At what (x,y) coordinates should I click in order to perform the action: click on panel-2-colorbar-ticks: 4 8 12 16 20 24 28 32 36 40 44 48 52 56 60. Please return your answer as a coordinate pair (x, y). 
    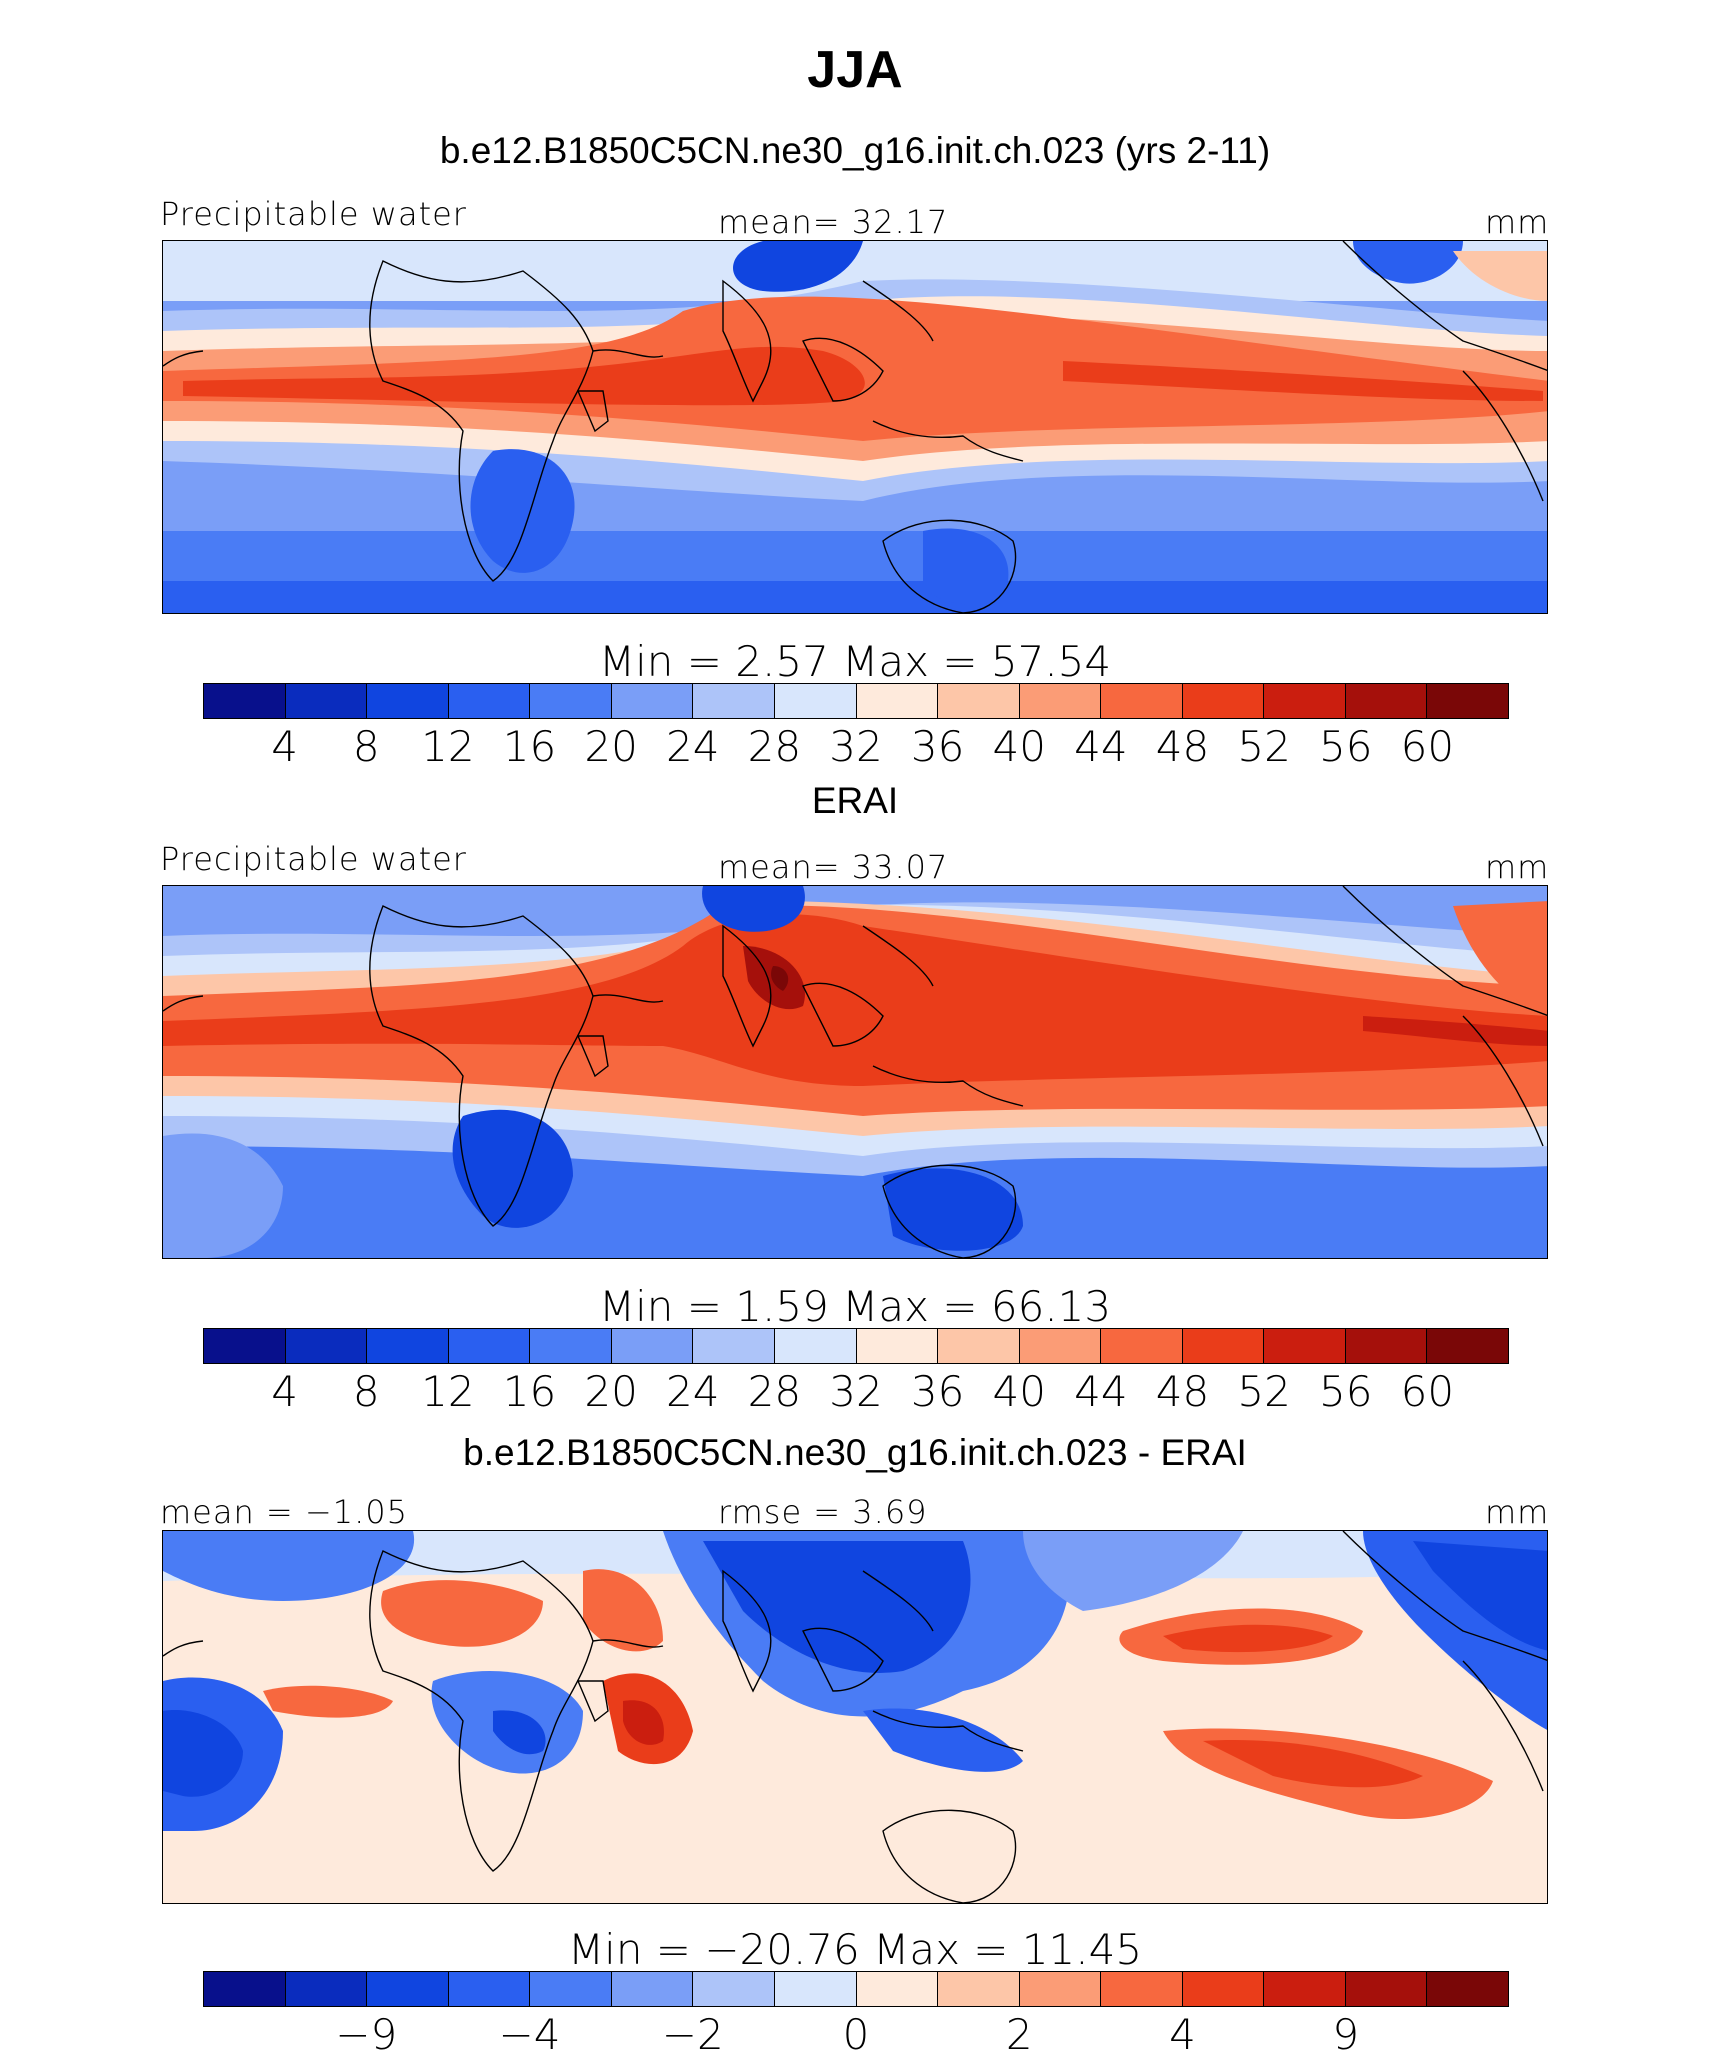
    Looking at the image, I should click on (856, 1391).